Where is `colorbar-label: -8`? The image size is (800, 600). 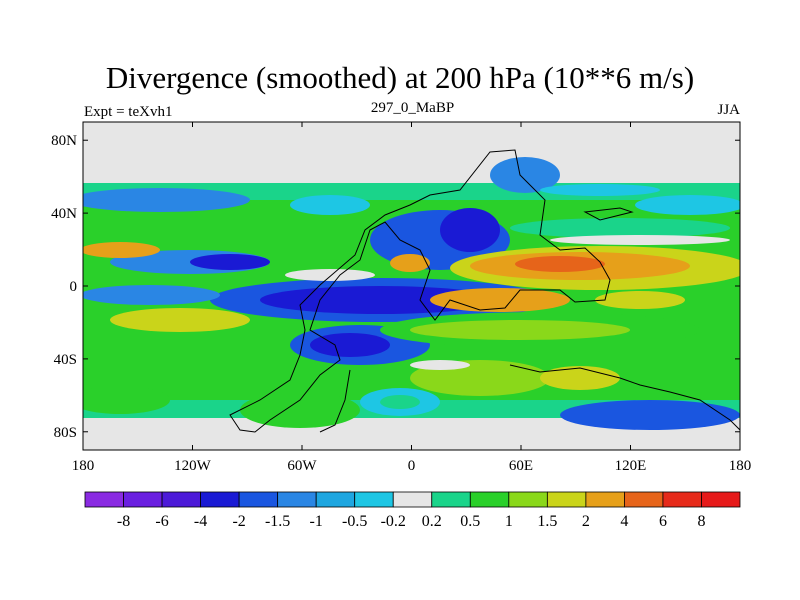 colorbar-label: -8 is located at coordinates (123, 521).